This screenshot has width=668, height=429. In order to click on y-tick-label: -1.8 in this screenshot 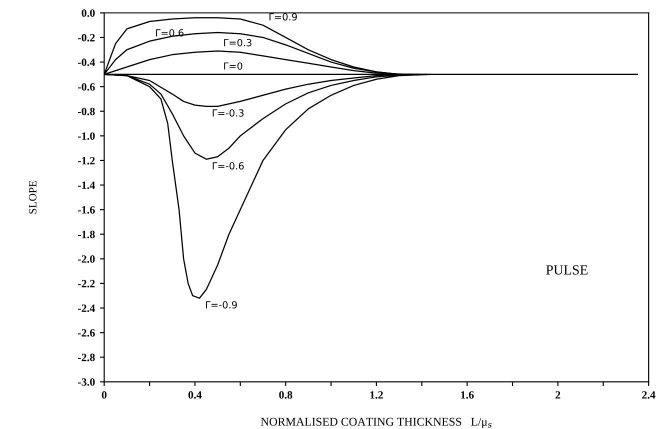, I will do `click(86, 234)`.